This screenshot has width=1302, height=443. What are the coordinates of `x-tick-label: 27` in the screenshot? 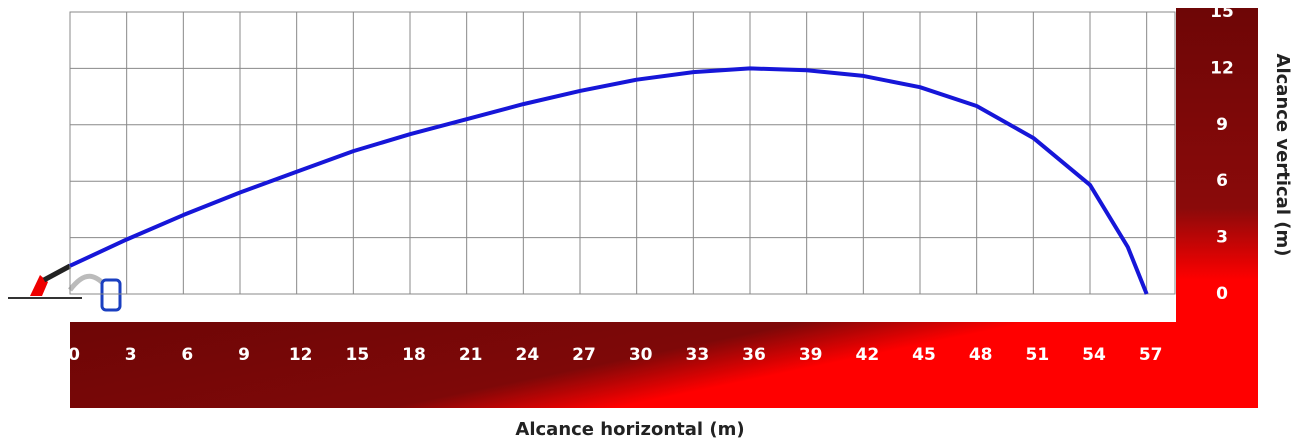 It's located at (584, 355).